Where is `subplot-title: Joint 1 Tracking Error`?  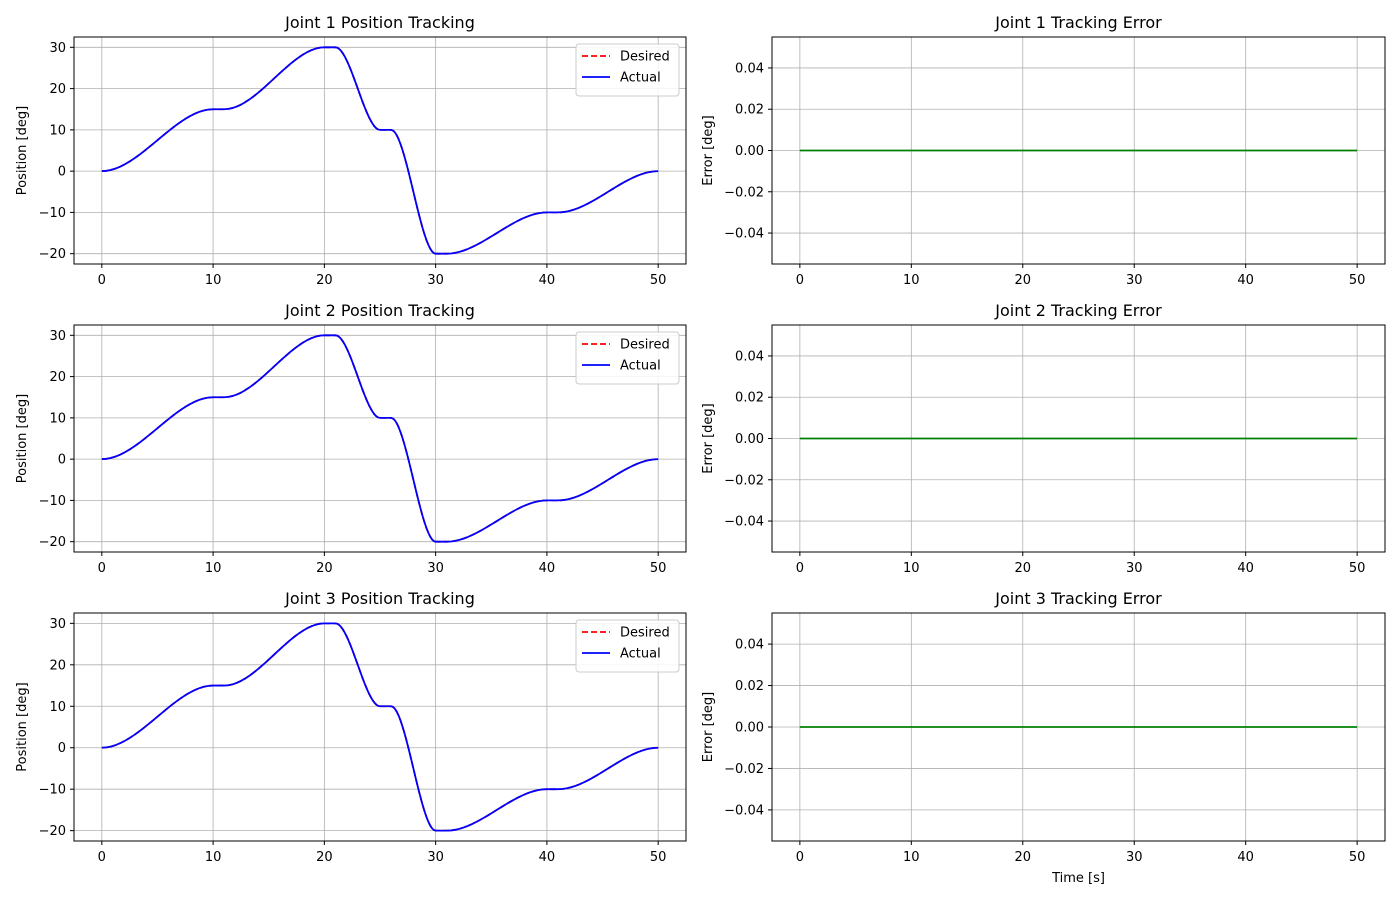 subplot-title: Joint 1 Tracking Error is located at coordinates (1078, 22).